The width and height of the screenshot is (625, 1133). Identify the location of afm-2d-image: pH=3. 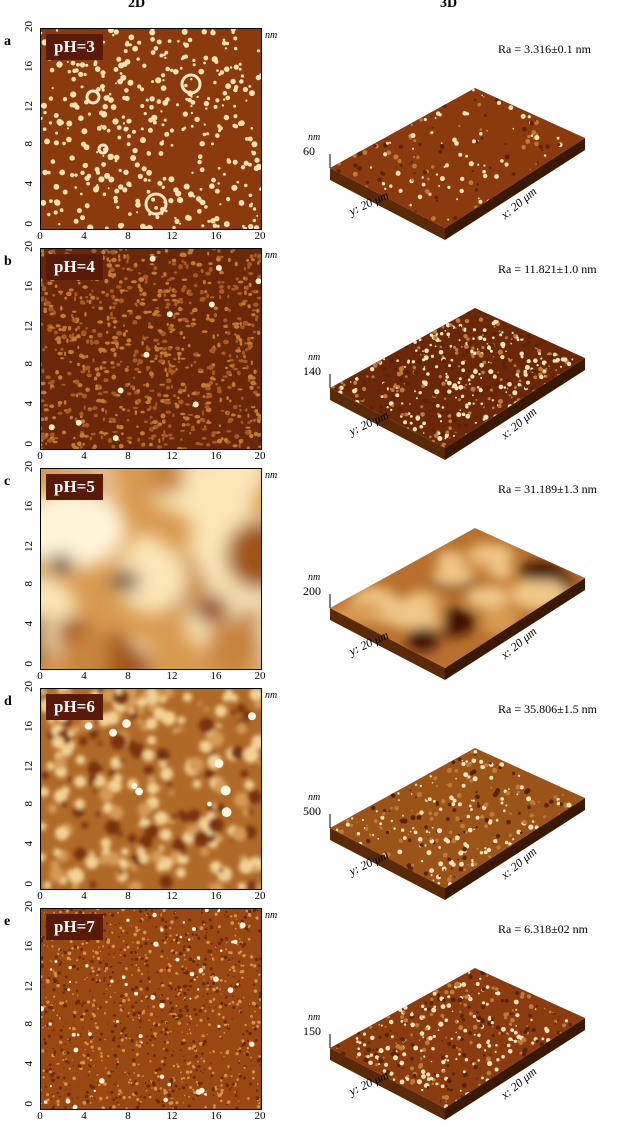
(151, 129).